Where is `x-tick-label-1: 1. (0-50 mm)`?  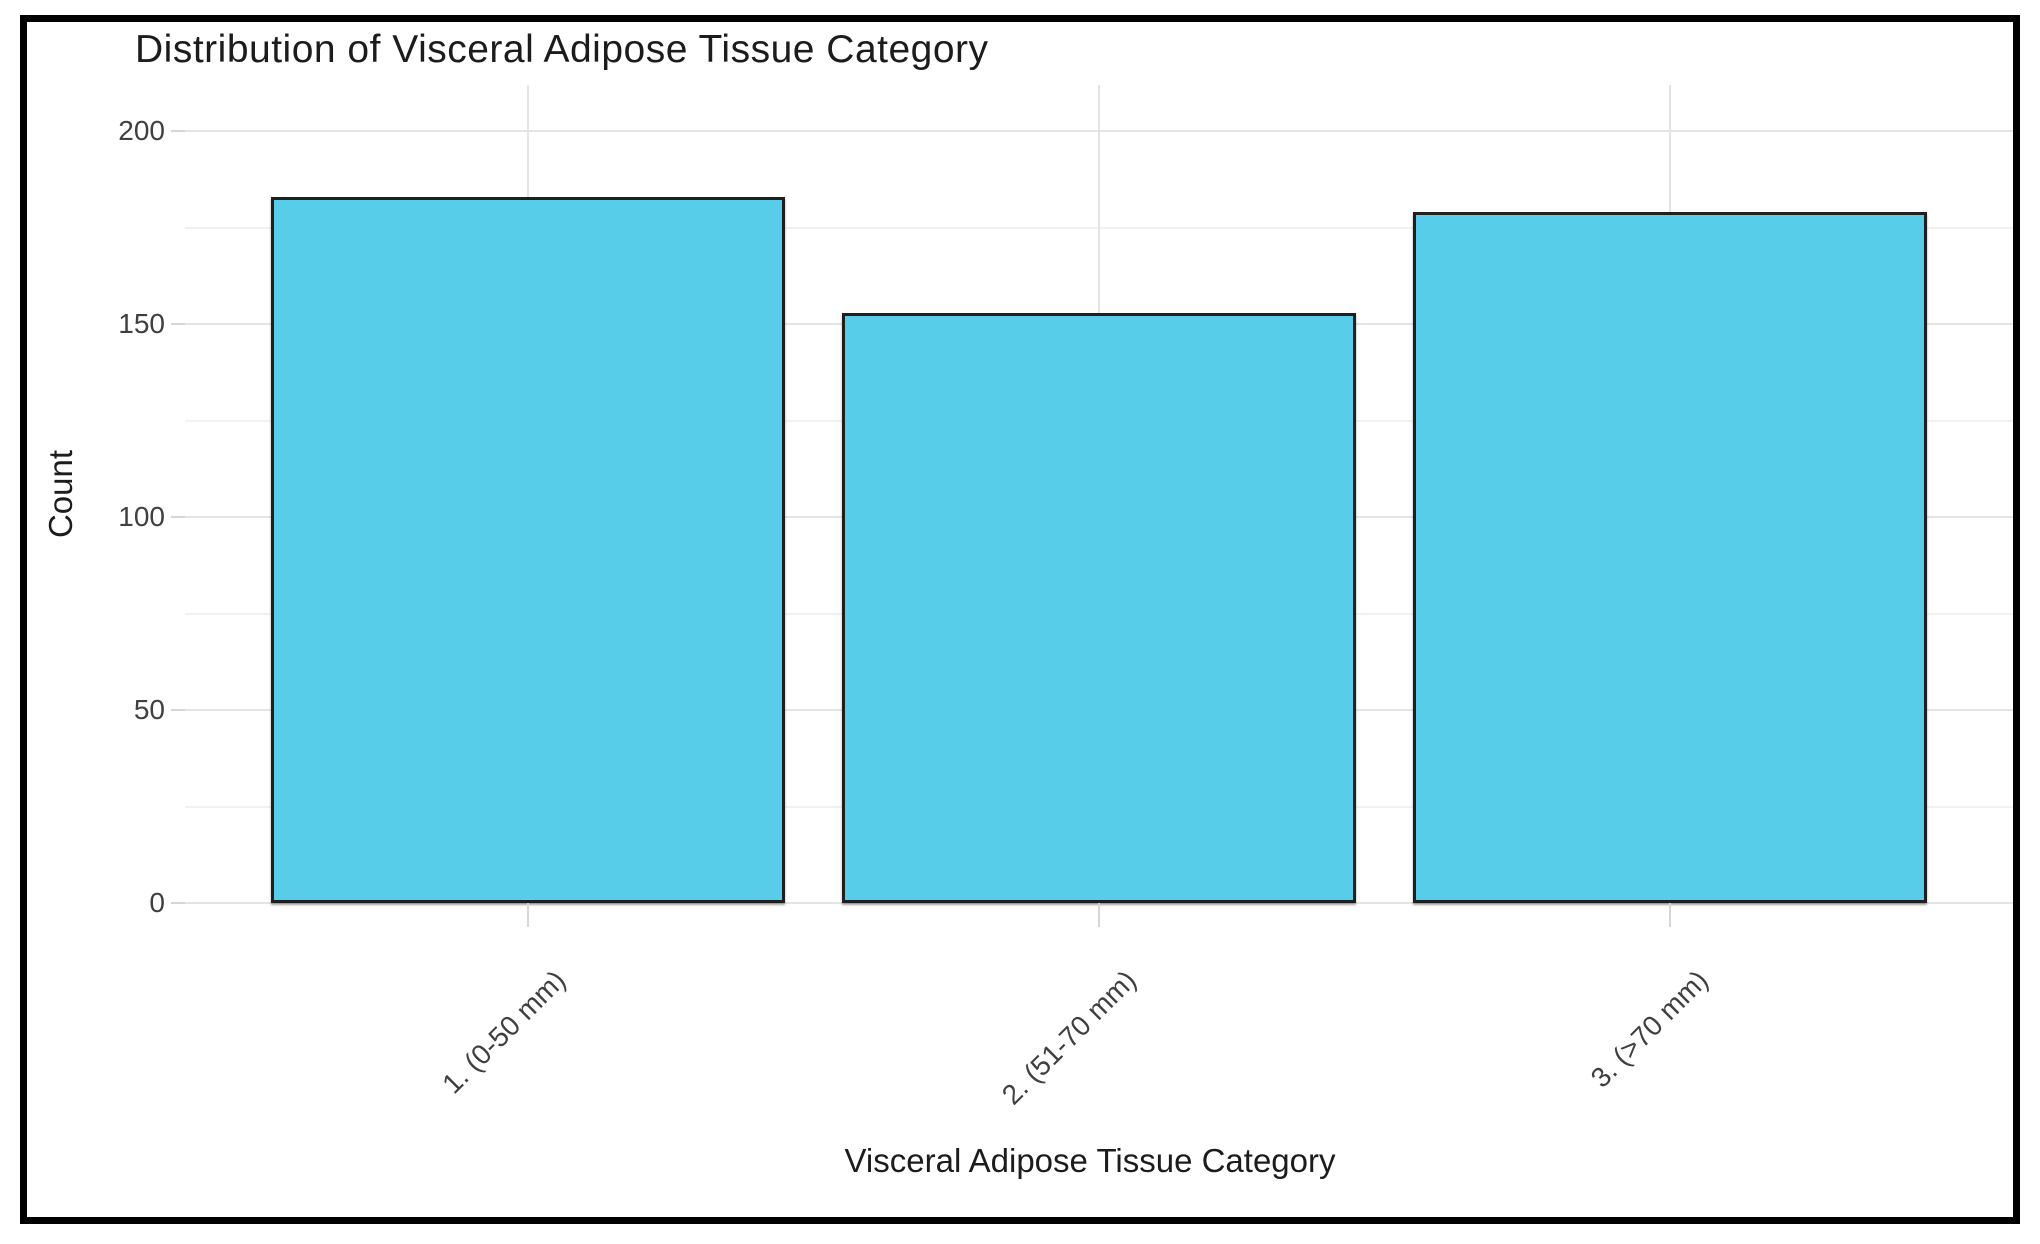
x-tick-label-1: 1. (0-50 mm) is located at coordinates (503, 1032).